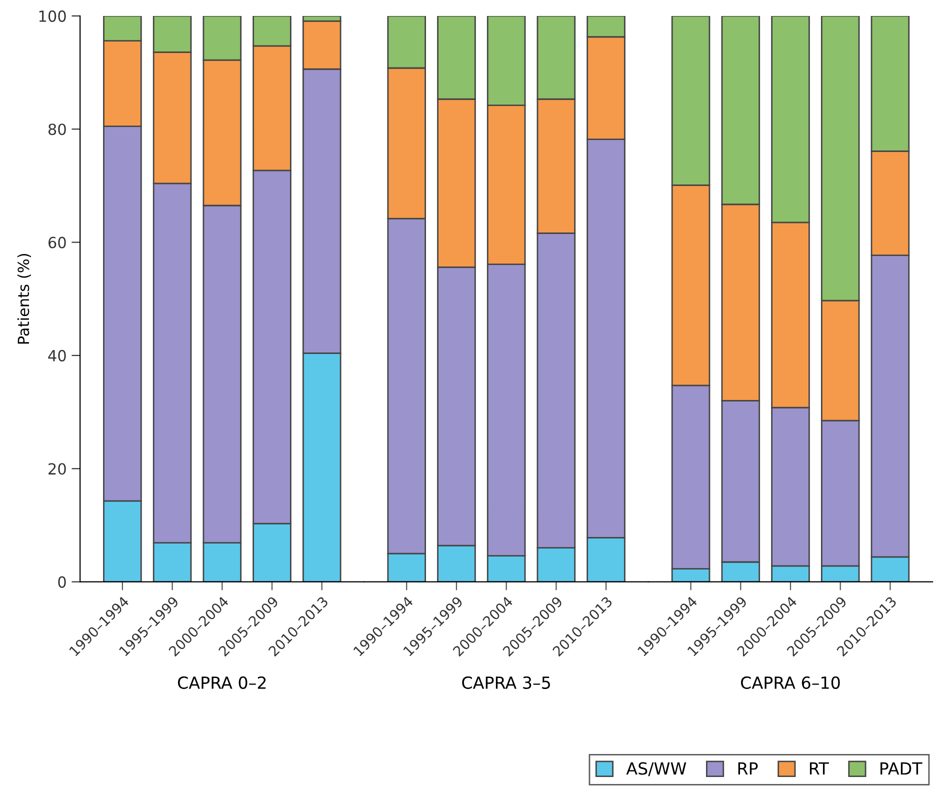 This screenshot has width=942, height=797. I want to click on y-tick-label: 60, so click(57, 242).